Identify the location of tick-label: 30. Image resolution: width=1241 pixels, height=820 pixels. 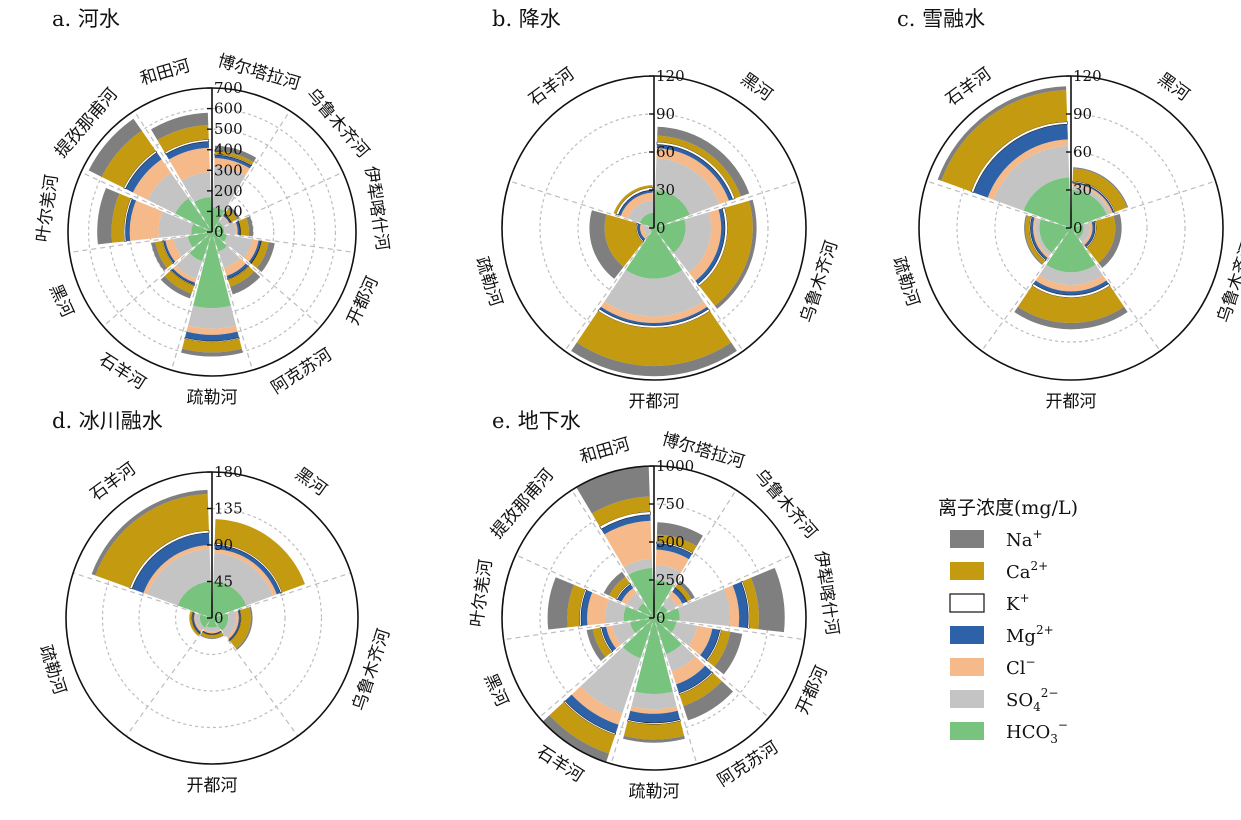
(665, 190).